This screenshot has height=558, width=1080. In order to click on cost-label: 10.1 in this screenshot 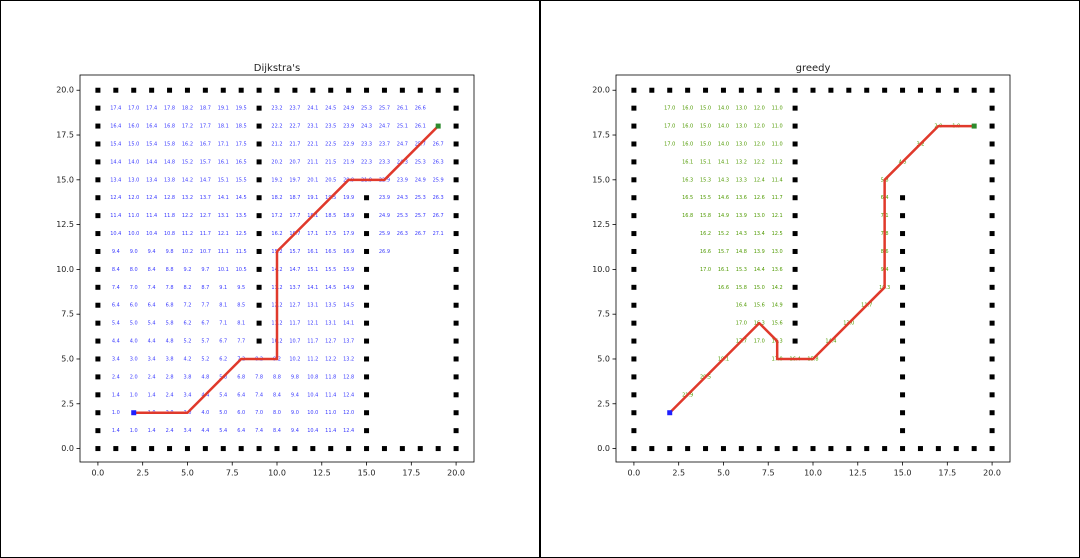, I will do `click(223, 270)`.